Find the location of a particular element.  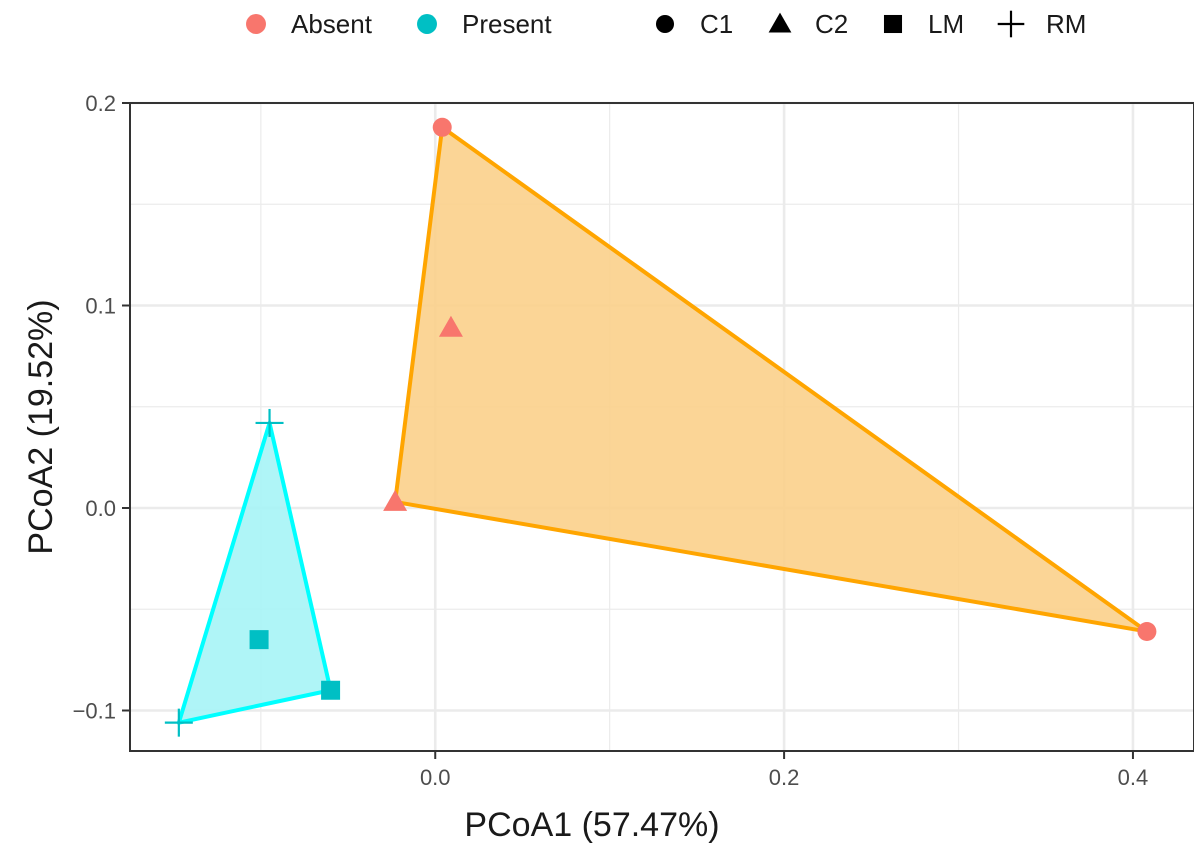

legend-shape-key-lm is located at coordinates (893, 24).